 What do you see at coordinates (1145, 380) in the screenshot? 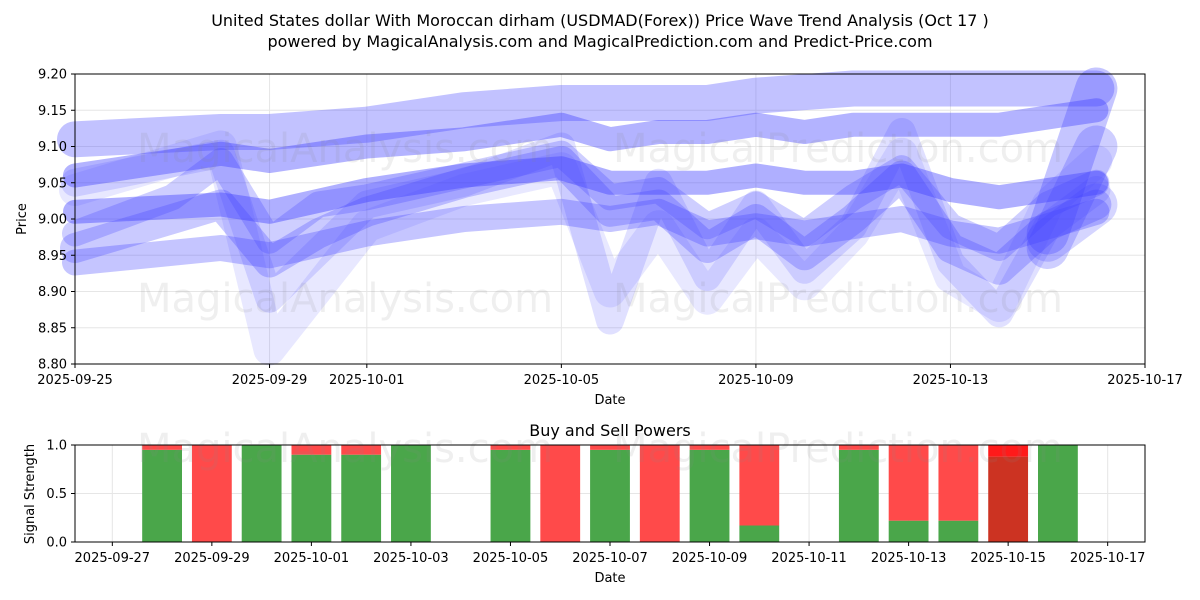
I see `price-x-tick-label: 2025-10-17` at bounding box center [1145, 380].